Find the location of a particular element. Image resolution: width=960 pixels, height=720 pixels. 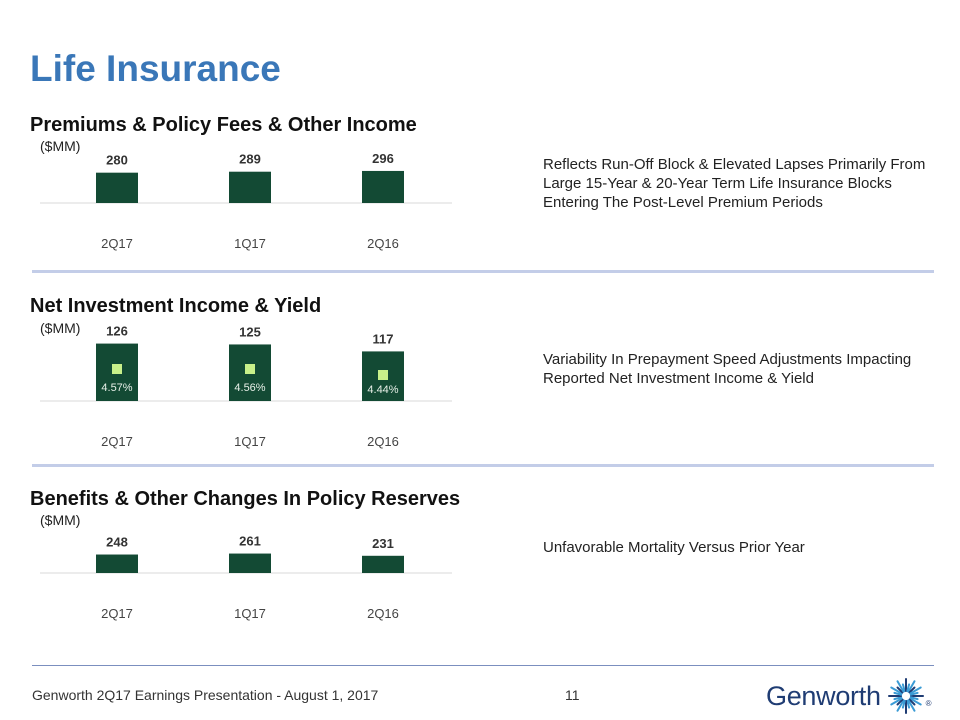

logo-wordmark: Genworth is located at coordinates (823, 695).